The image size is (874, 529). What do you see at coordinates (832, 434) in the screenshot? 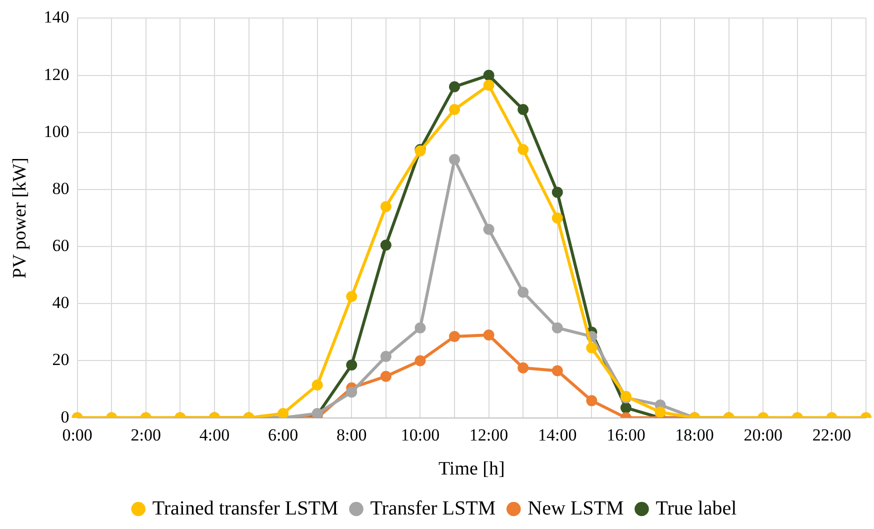
I see `x-tick-label: 22:00` at bounding box center [832, 434].